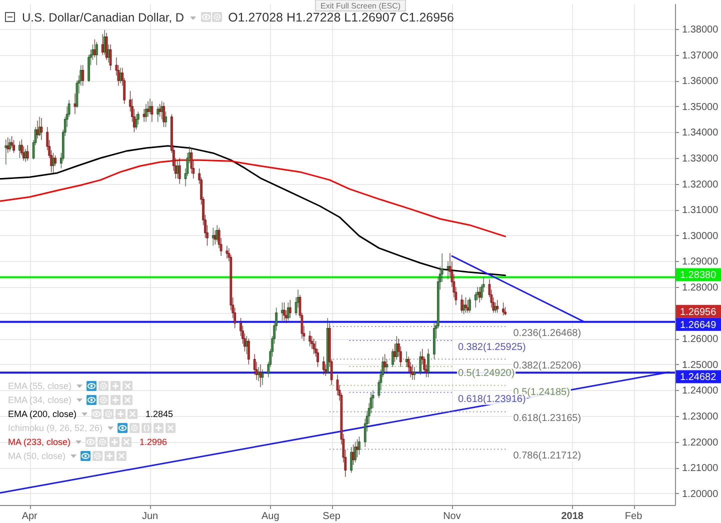  What do you see at coordinates (492, 348) in the screenshot?
I see `annotation: 0.382(1.25925)` at bounding box center [492, 348].